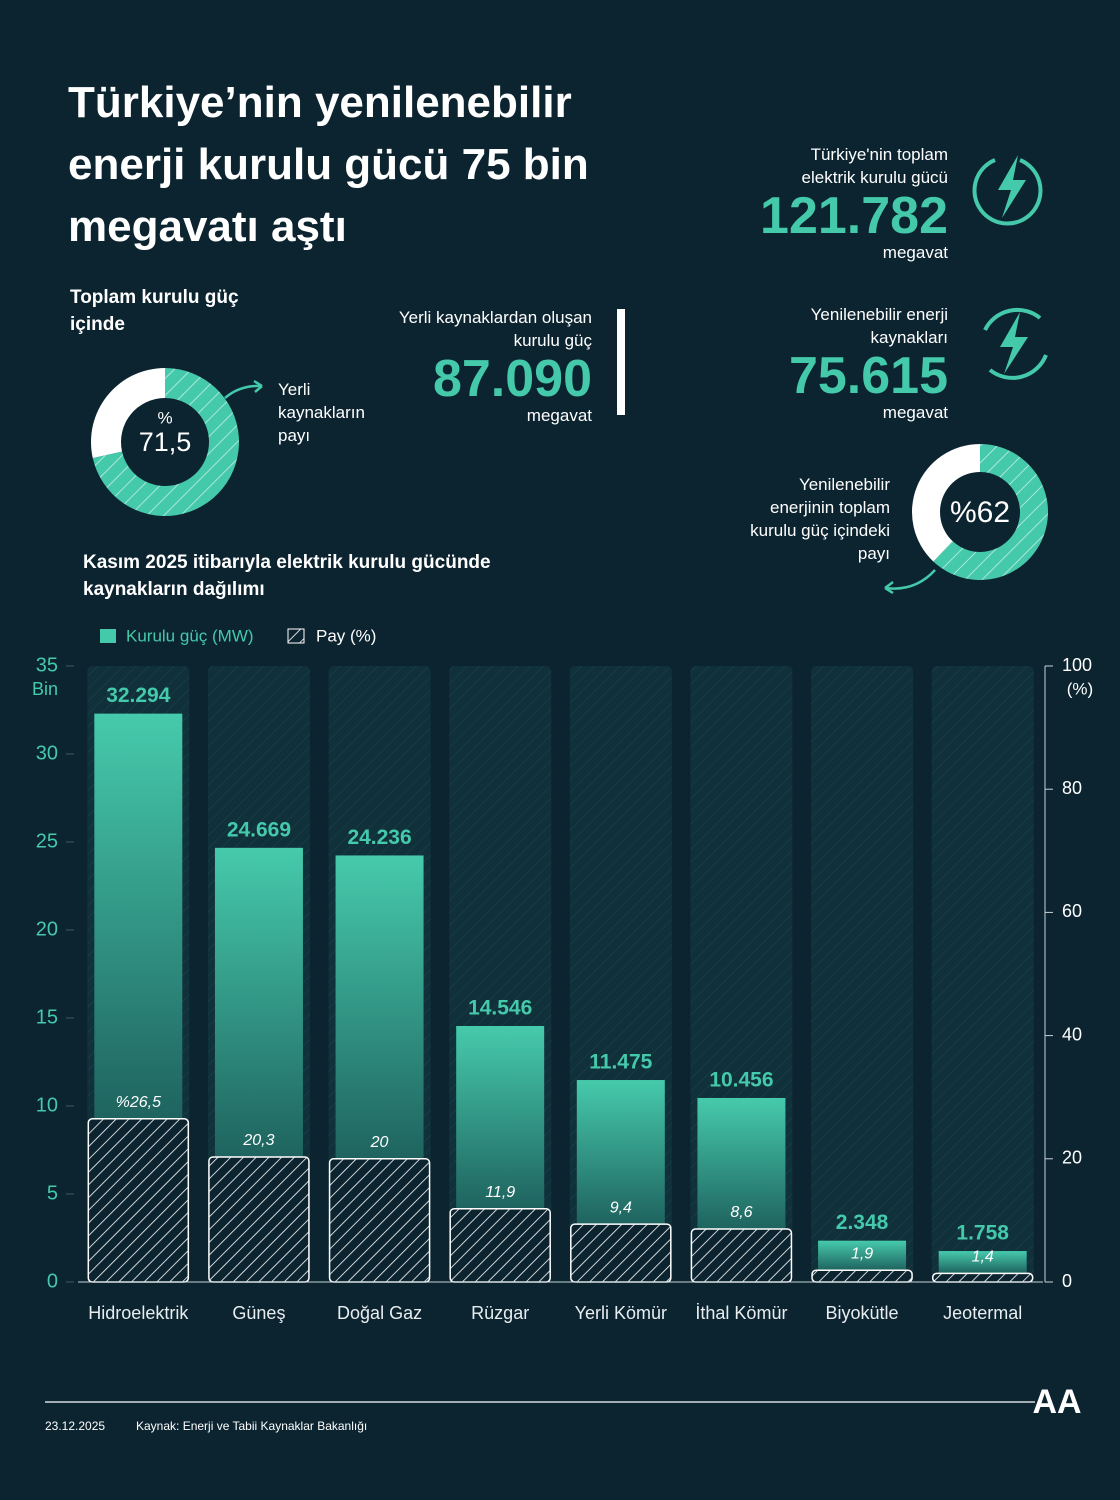  I want to click on stat-label: Türkiye'nin toplam elektrik kurulu gücü, so click(874, 166).